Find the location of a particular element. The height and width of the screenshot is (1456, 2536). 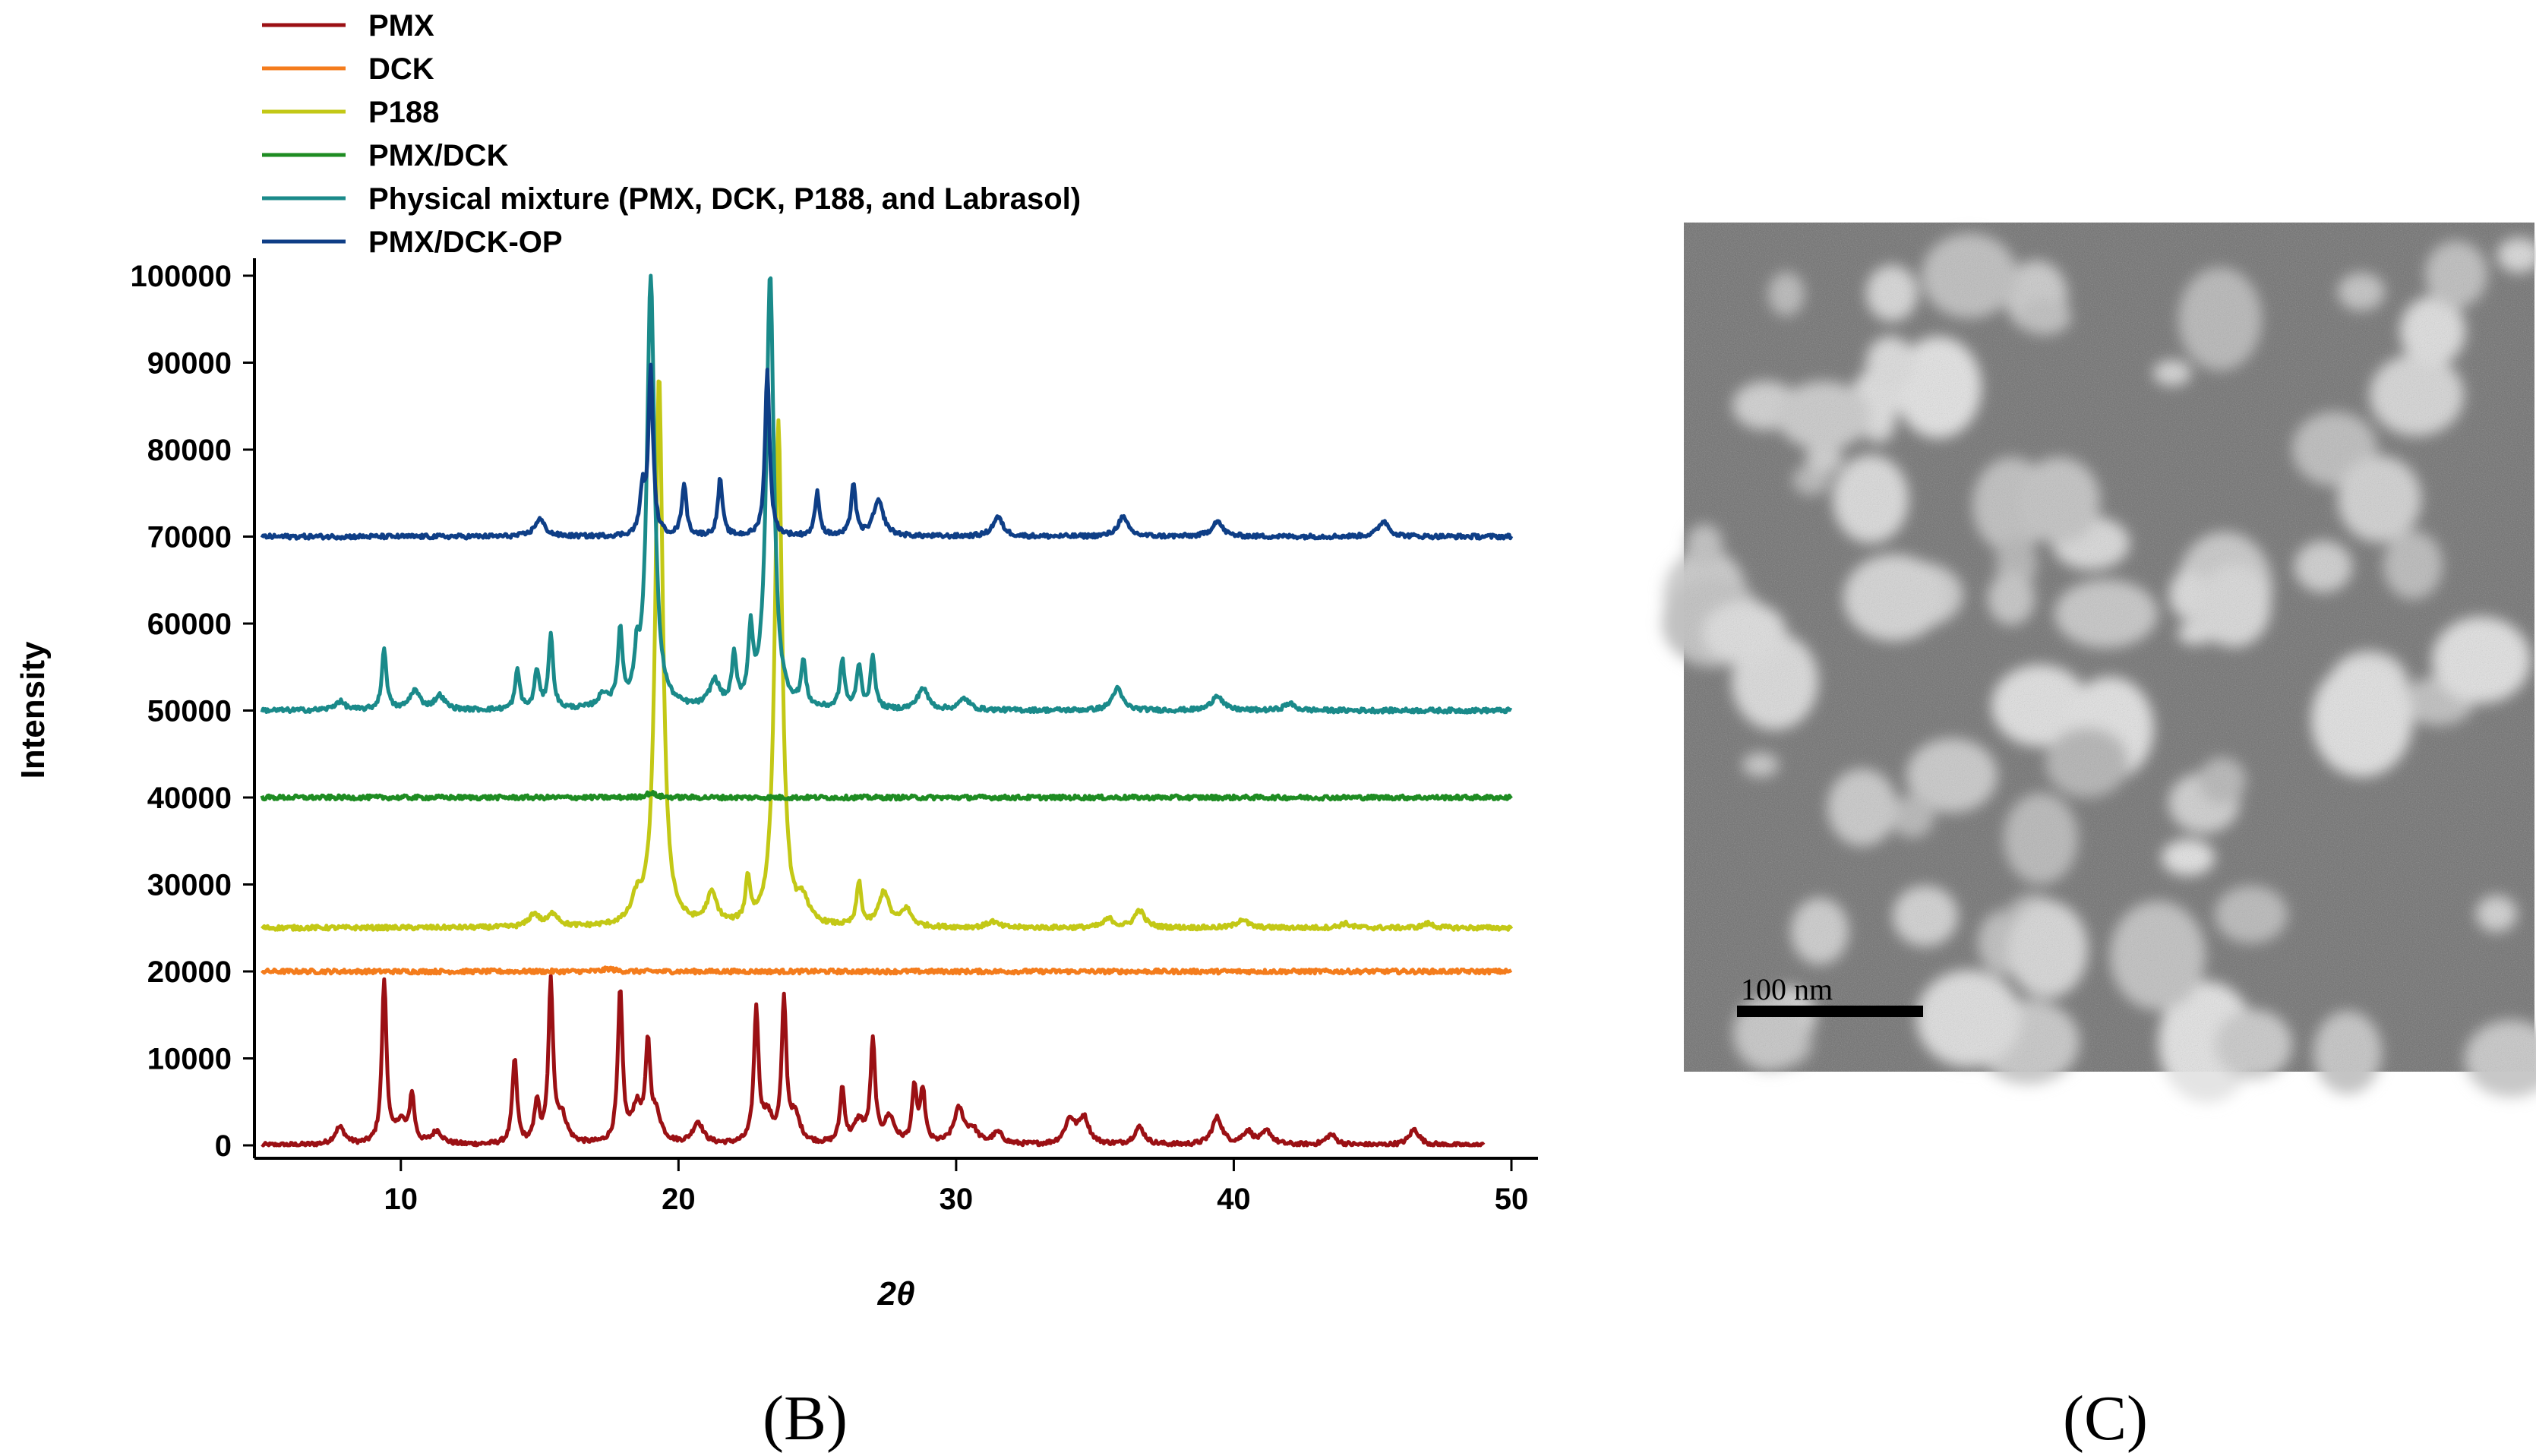

legend-label: PMX/DCK-OP is located at coordinates (465, 242).